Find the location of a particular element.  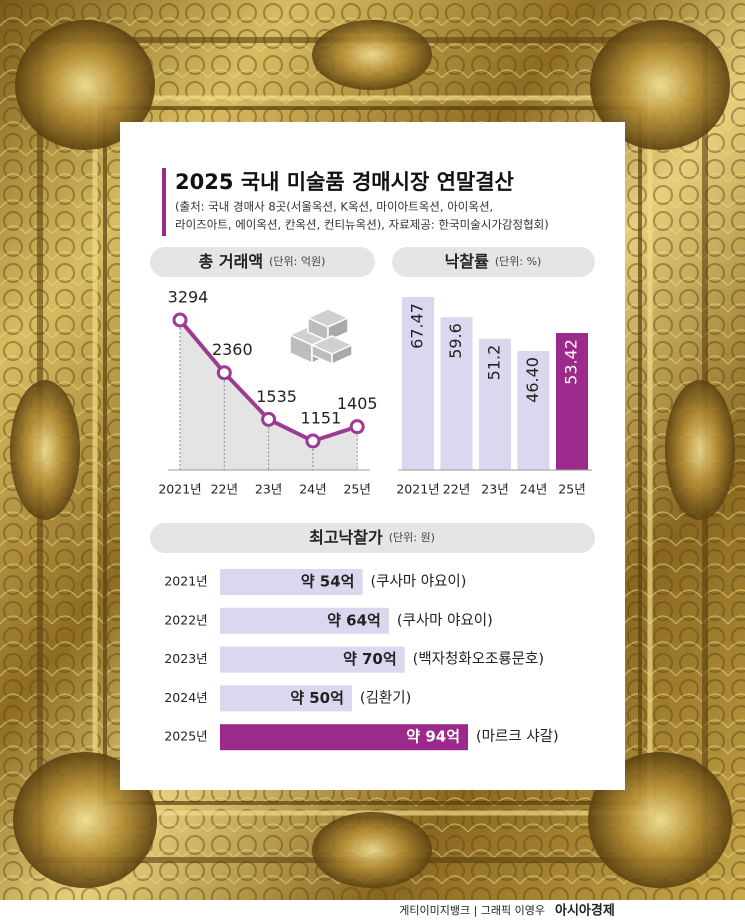

value-label: 2360 is located at coordinates (232, 349).